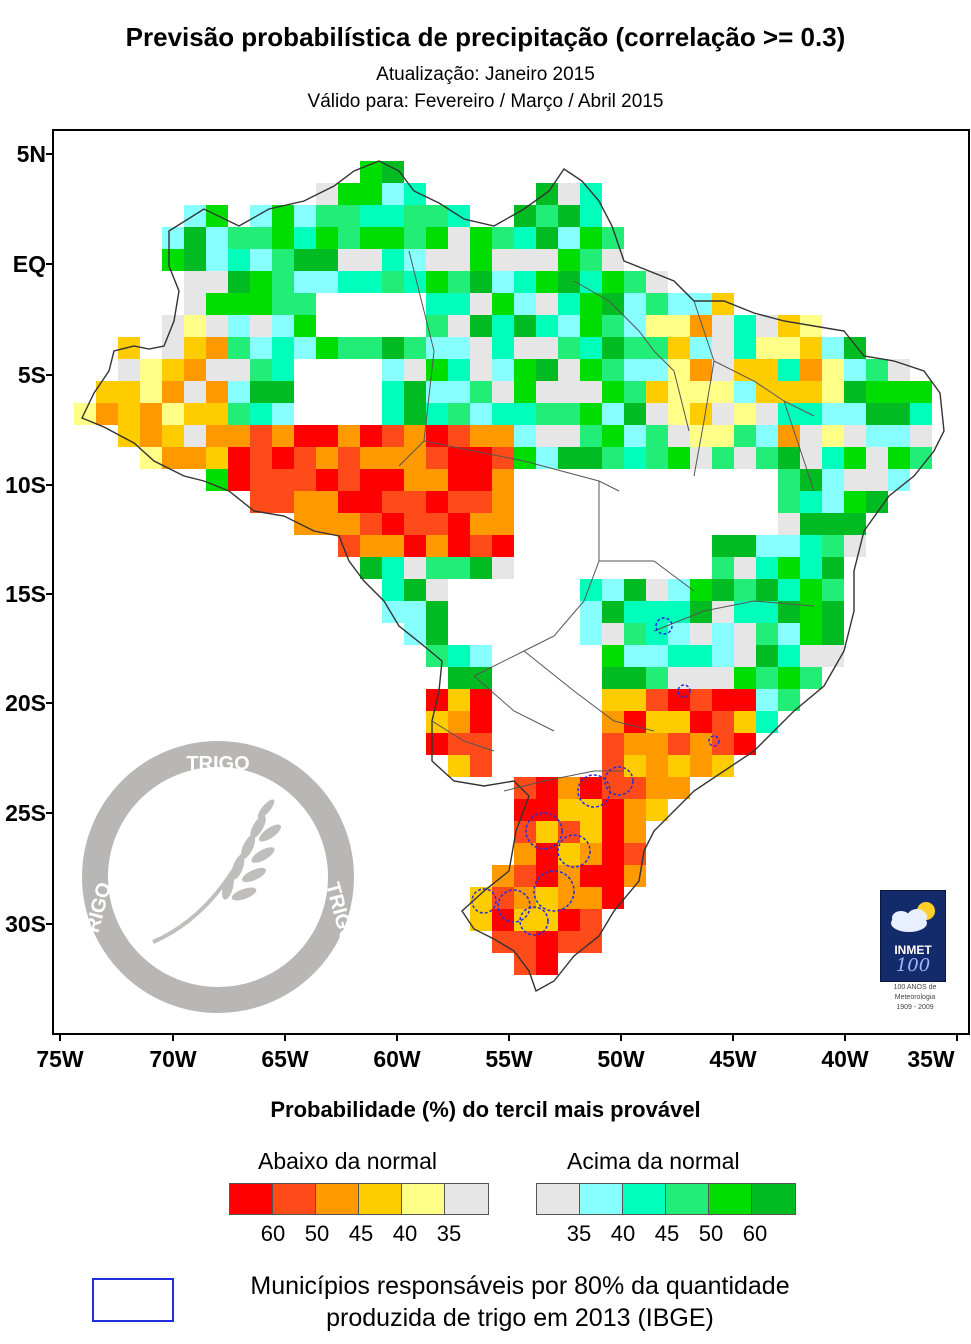  Describe the element at coordinates (509, 1059) in the screenshot. I see `lon-label-55w: 55W` at that location.